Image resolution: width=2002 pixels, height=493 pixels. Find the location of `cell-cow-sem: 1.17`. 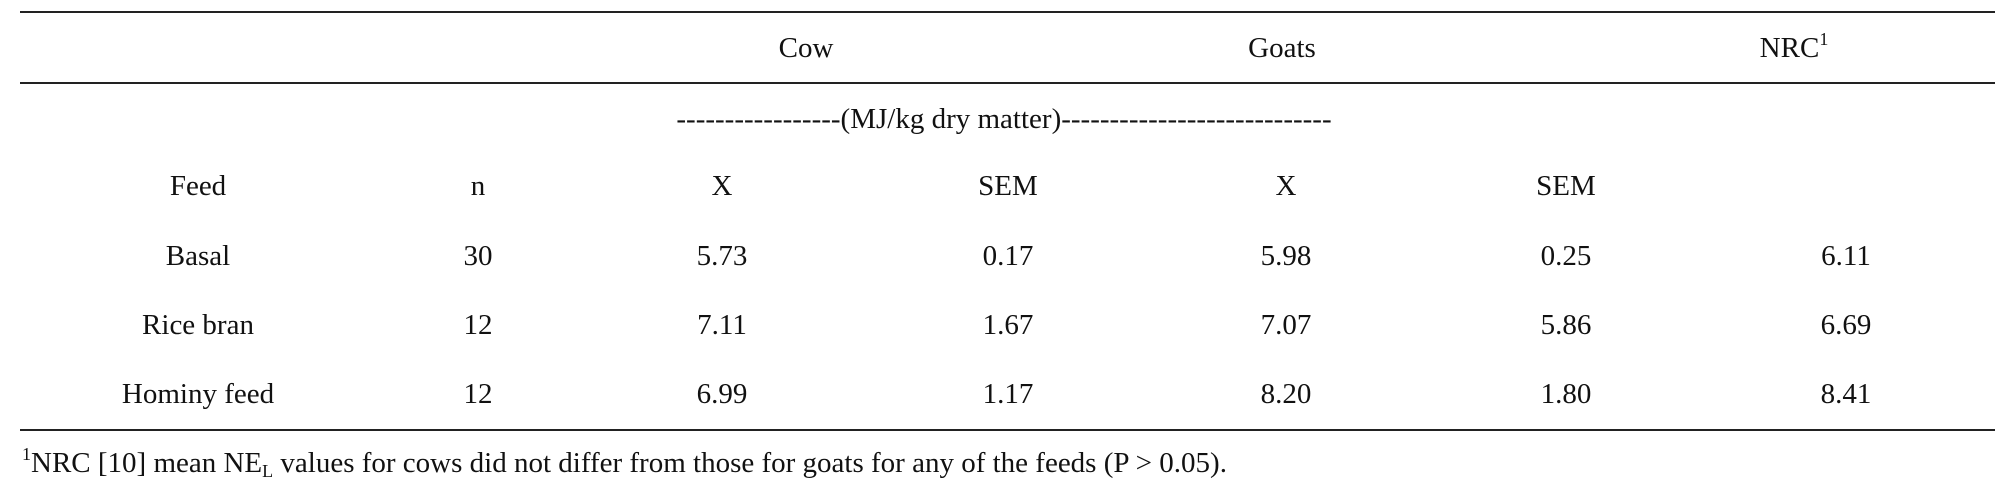

cell-cow-sem: 1.17 is located at coordinates (1008, 394).